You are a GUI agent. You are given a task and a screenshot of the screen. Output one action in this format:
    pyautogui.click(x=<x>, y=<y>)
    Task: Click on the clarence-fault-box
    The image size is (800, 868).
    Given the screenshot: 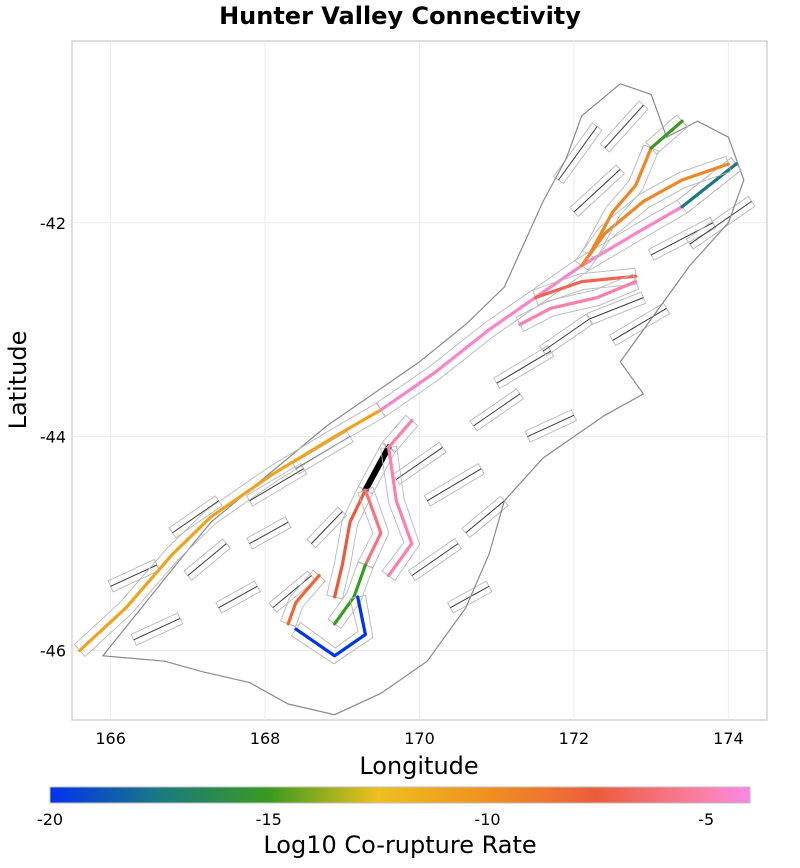 What is the action you would take?
    pyautogui.click(x=584, y=286)
    